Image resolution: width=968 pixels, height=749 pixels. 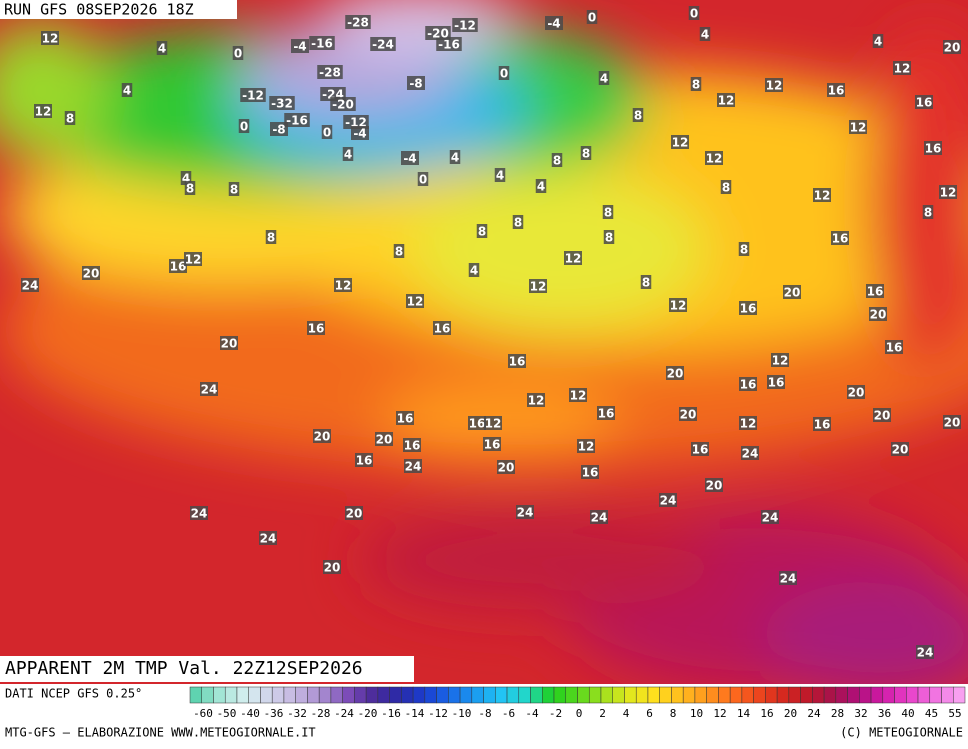 I want to click on temp-label: -16, so click(x=297, y=121).